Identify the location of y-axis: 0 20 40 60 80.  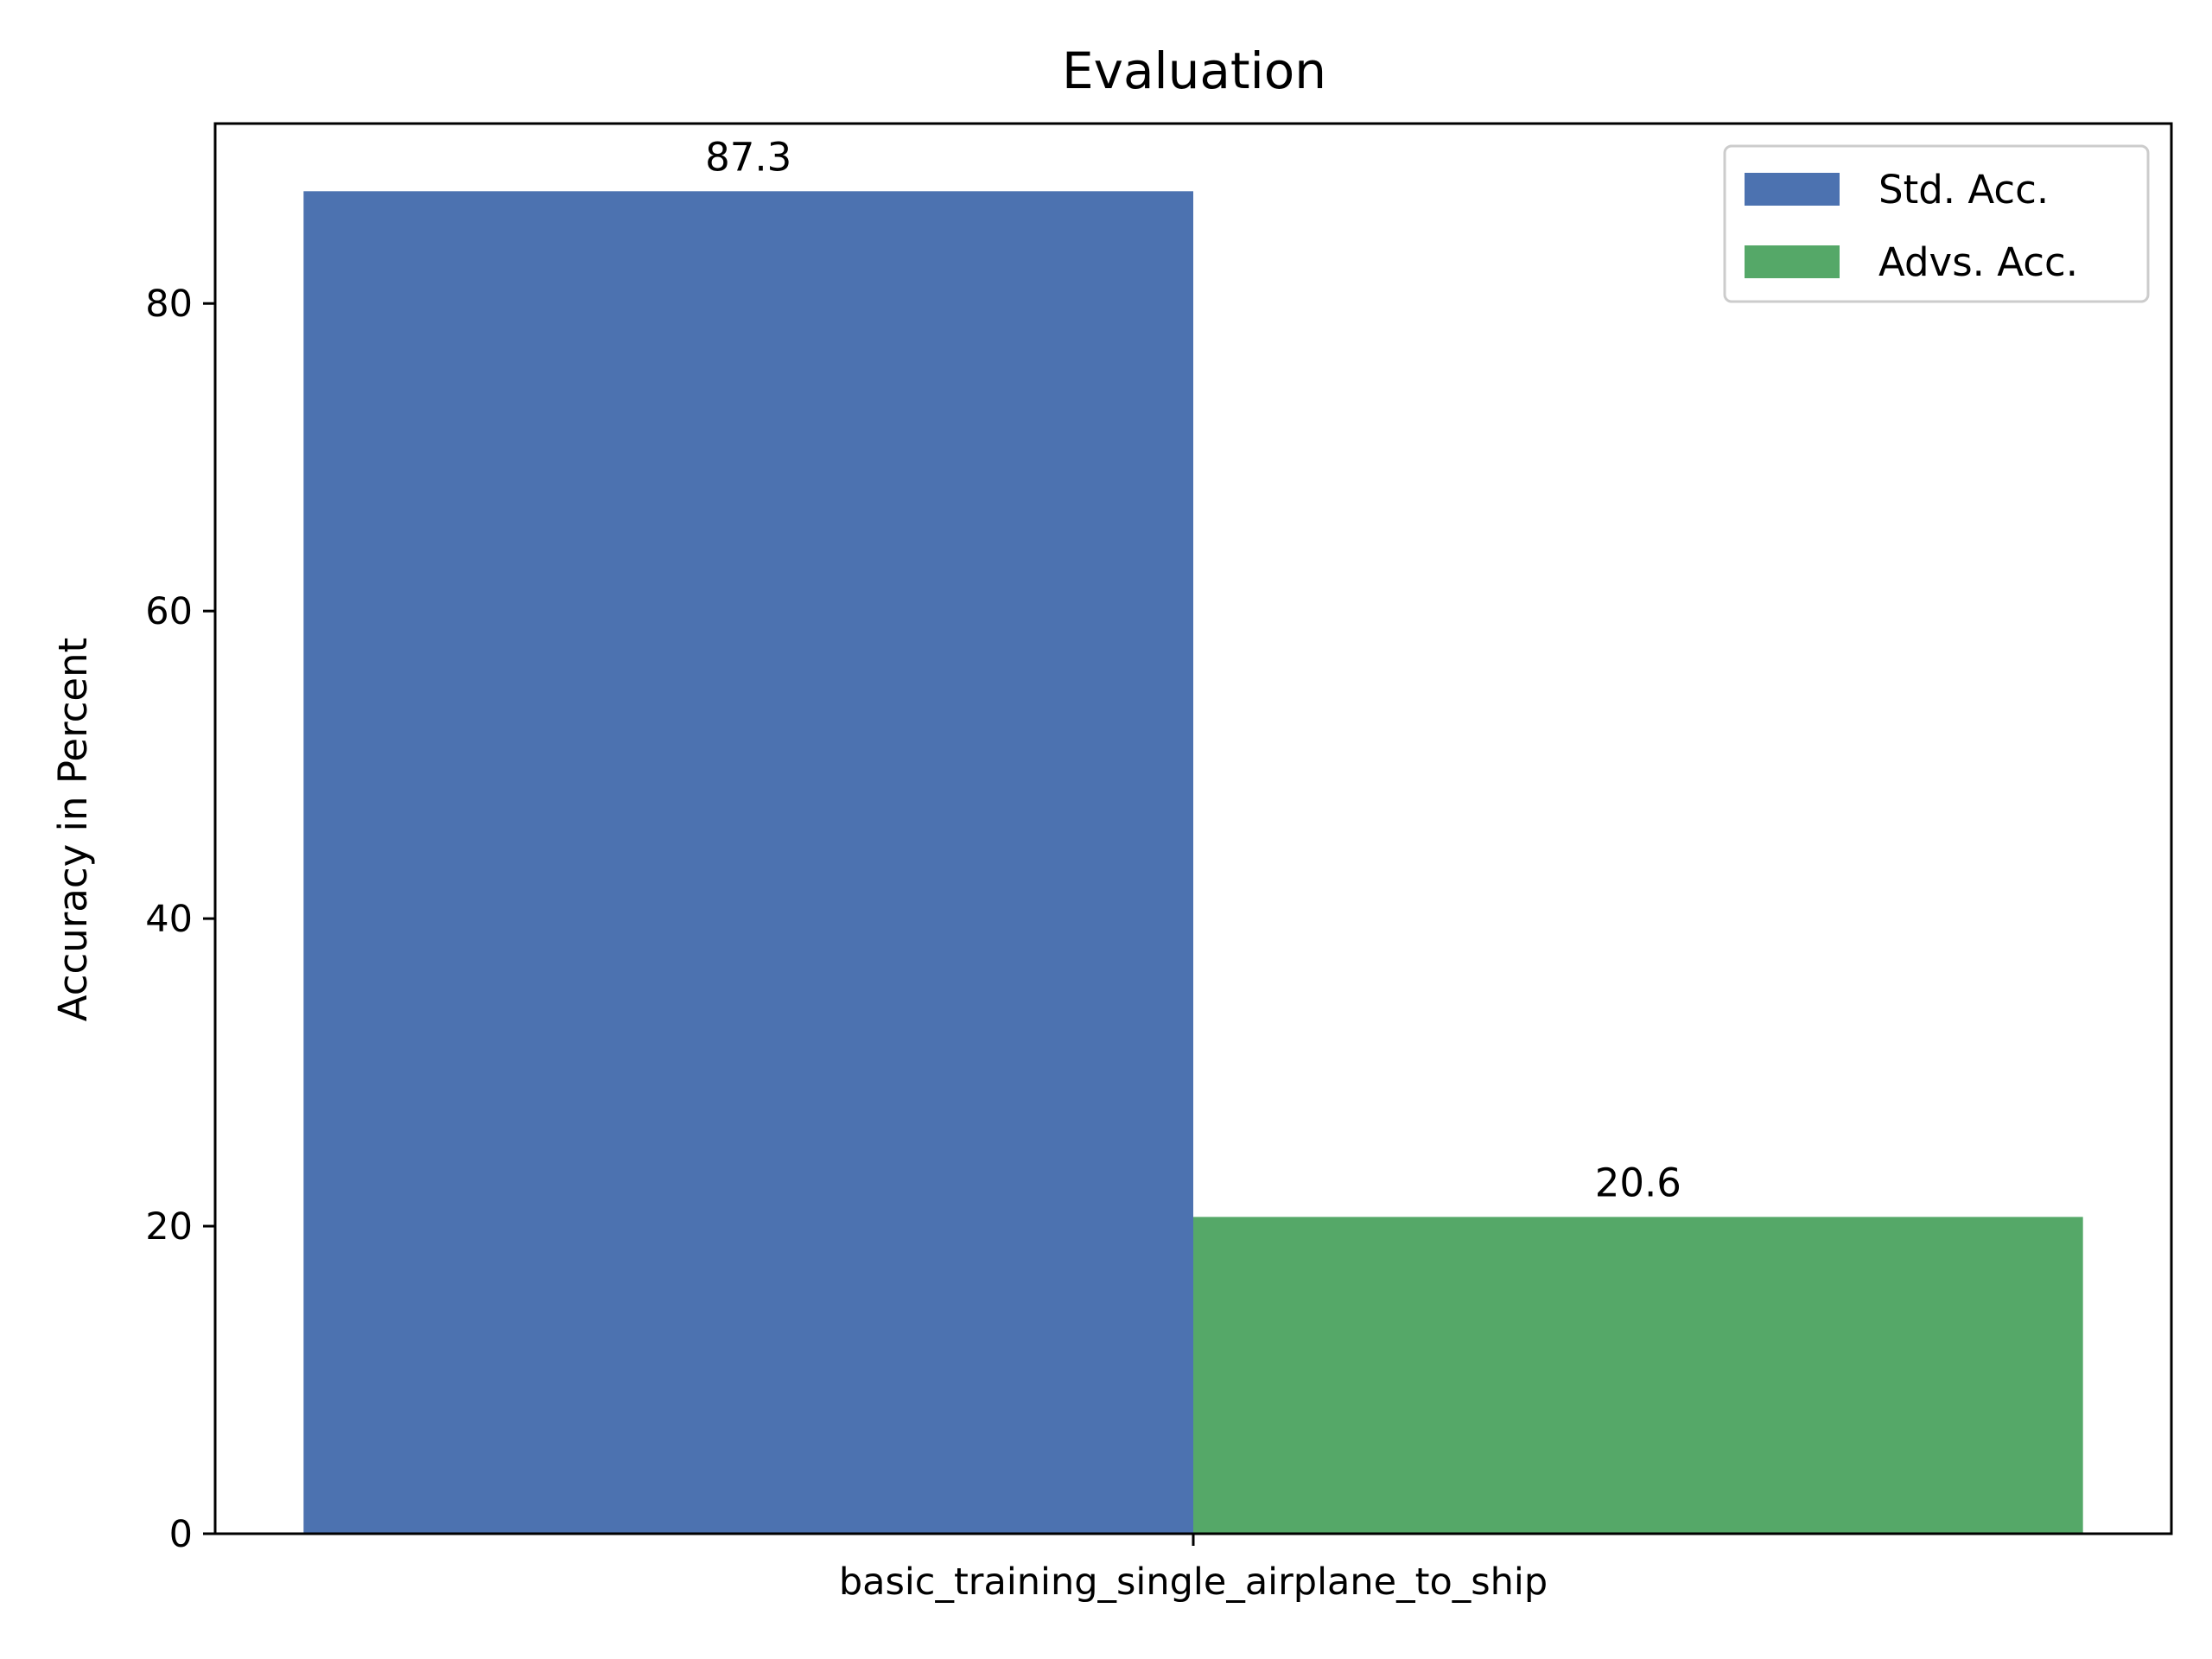
(180, 919).